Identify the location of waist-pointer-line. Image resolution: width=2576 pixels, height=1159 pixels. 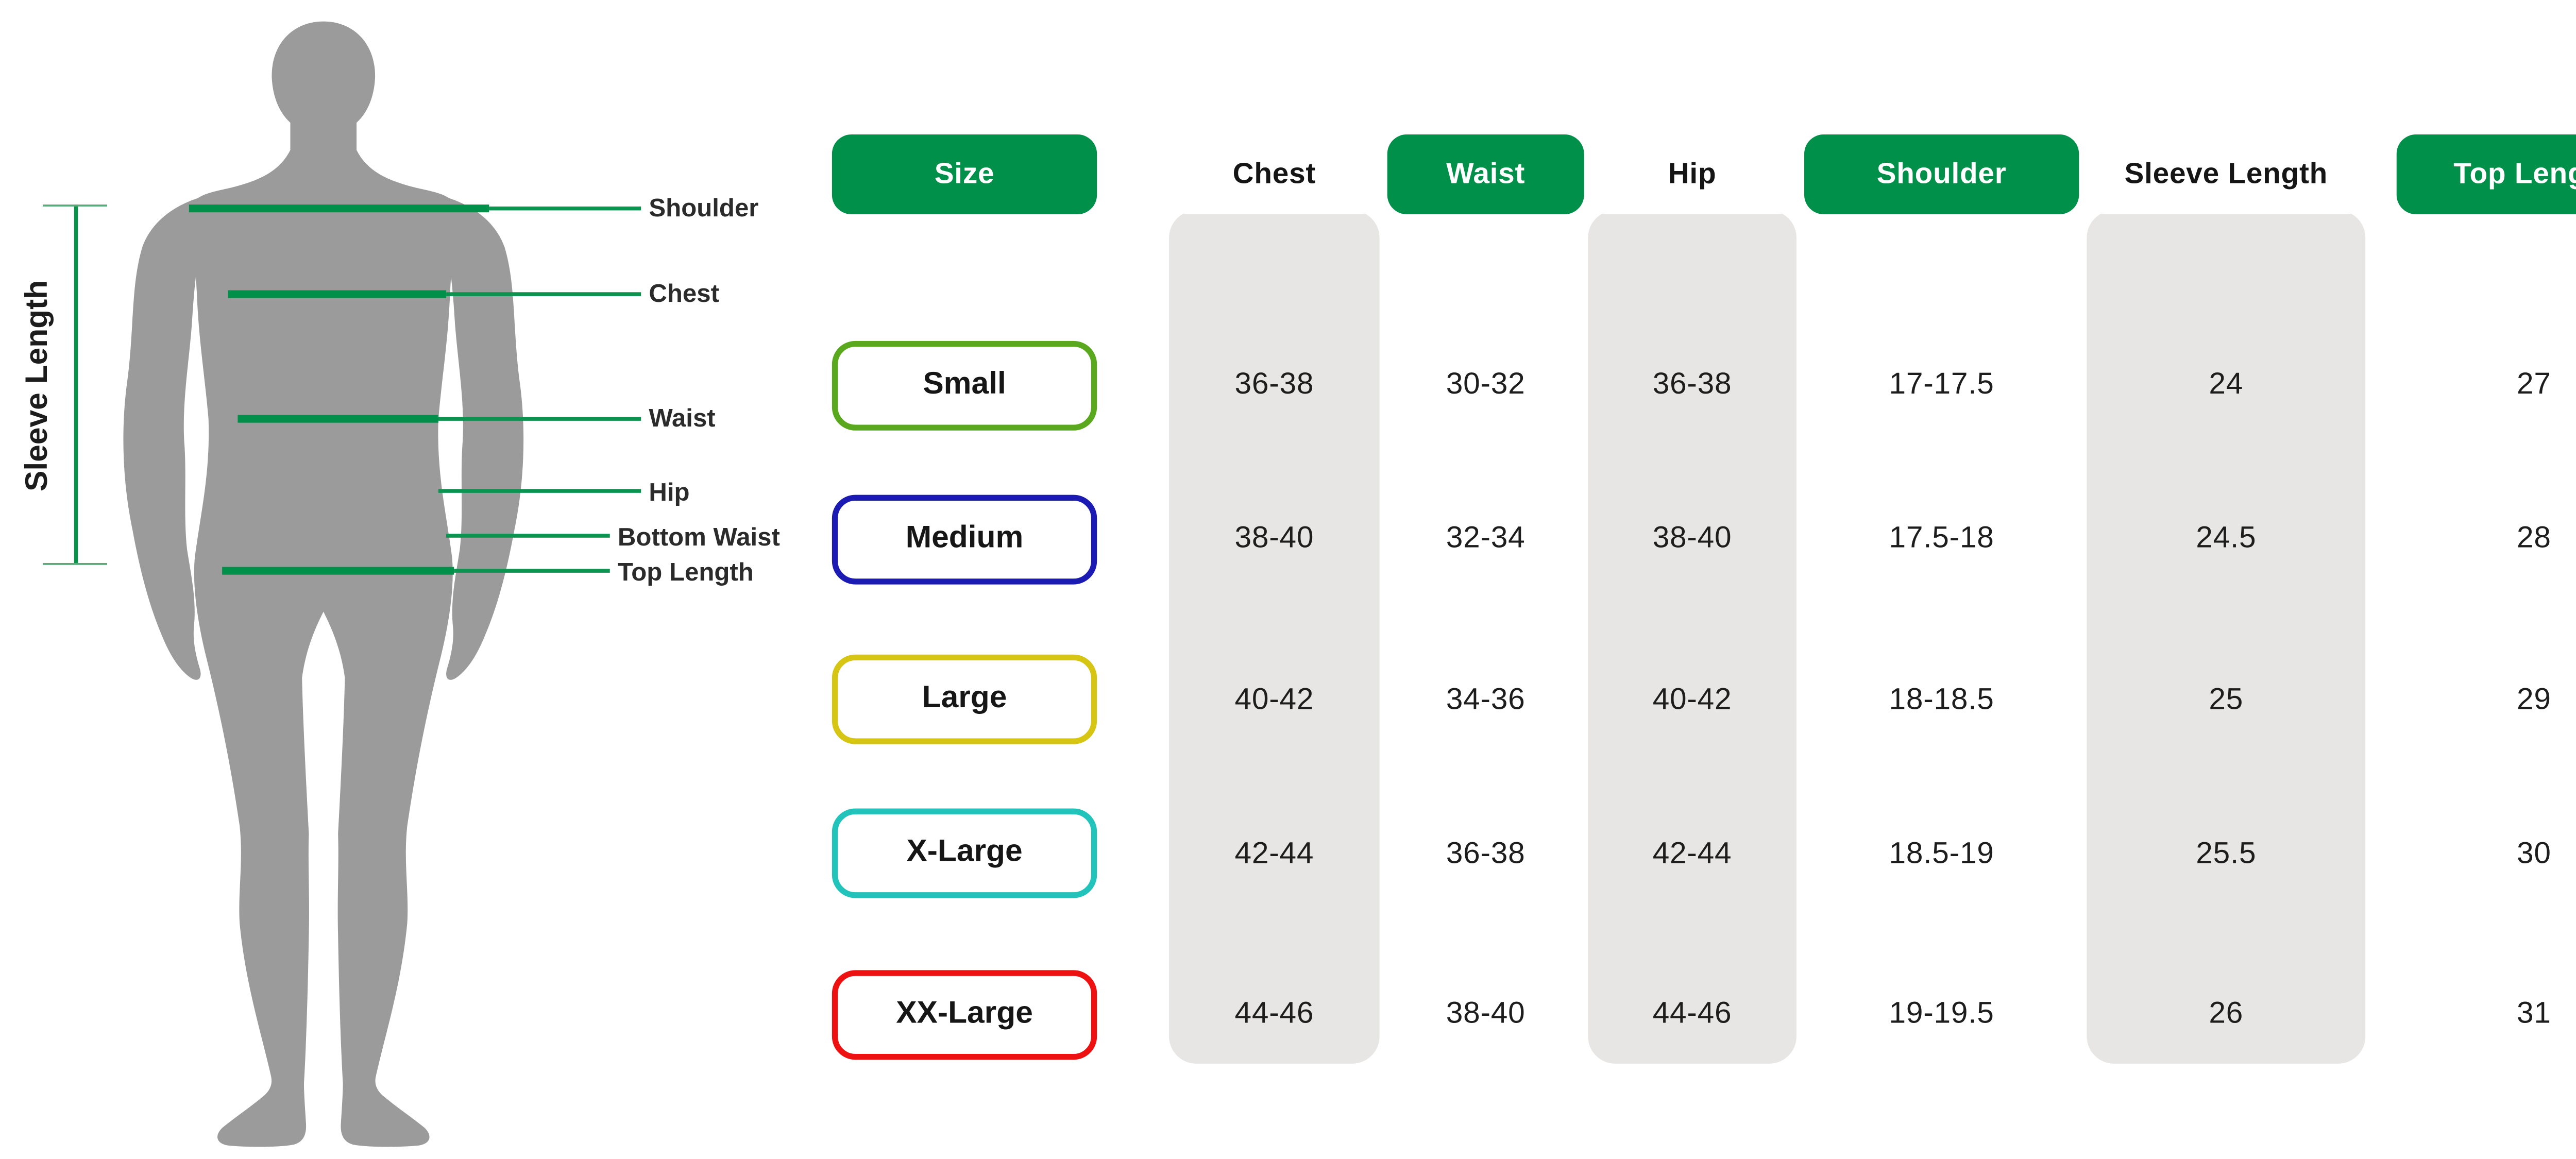
(539, 419).